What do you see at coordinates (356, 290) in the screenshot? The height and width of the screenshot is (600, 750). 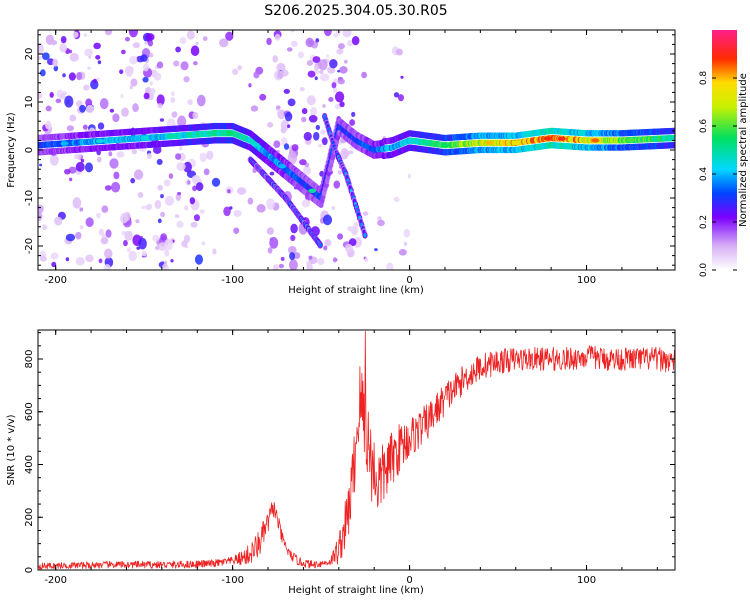 I see `spectrogram-x-label: Height of straight line (km)` at bounding box center [356, 290].